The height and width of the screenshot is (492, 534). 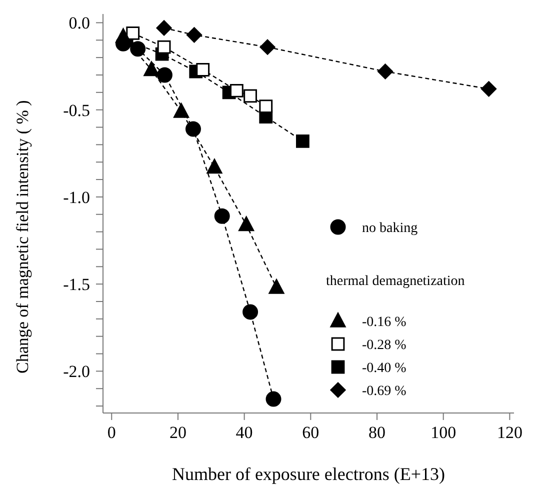 What do you see at coordinates (384, 345) in the screenshot?
I see `legend-label: -0.28 %` at bounding box center [384, 345].